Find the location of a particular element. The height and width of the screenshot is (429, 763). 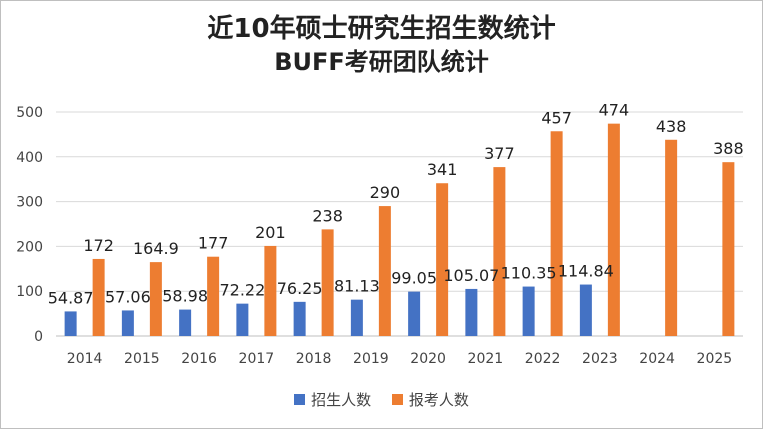

data-label-applicants: 474 is located at coordinates (614, 110).